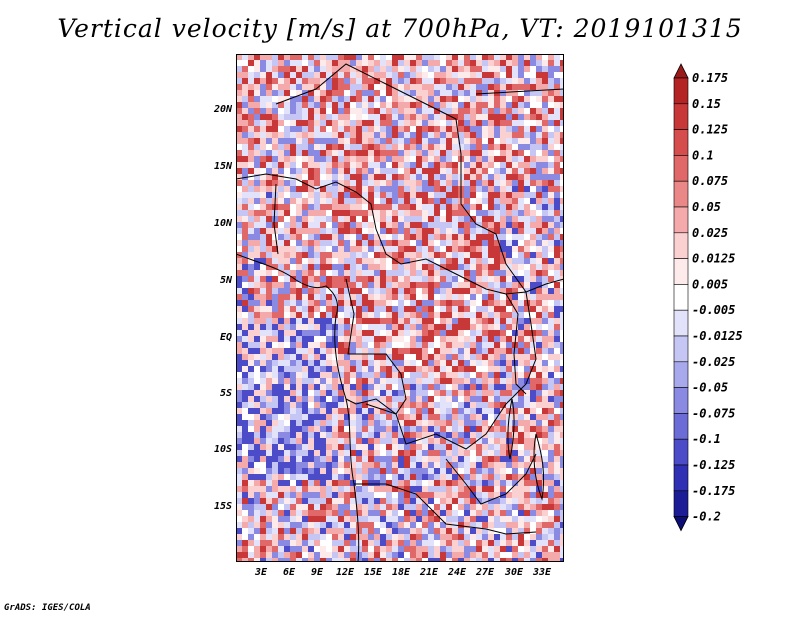 The height and width of the screenshot is (618, 800). Describe the element at coordinates (516, 344) in the screenshot. I see `border-lakes` at that location.